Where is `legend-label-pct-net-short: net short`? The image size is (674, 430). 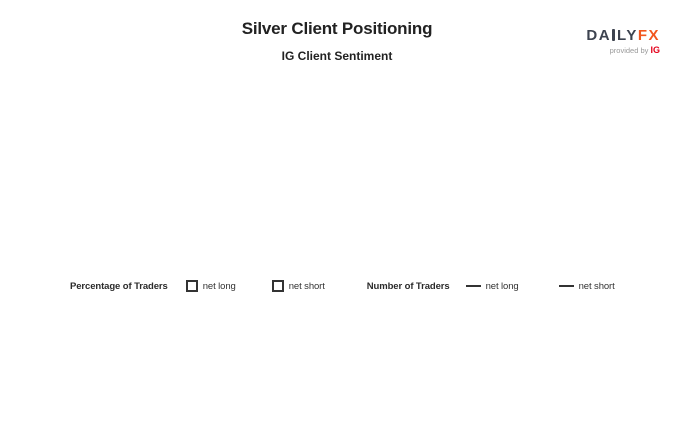
legend-label-pct-net-short: net short is located at coordinates (306, 286).